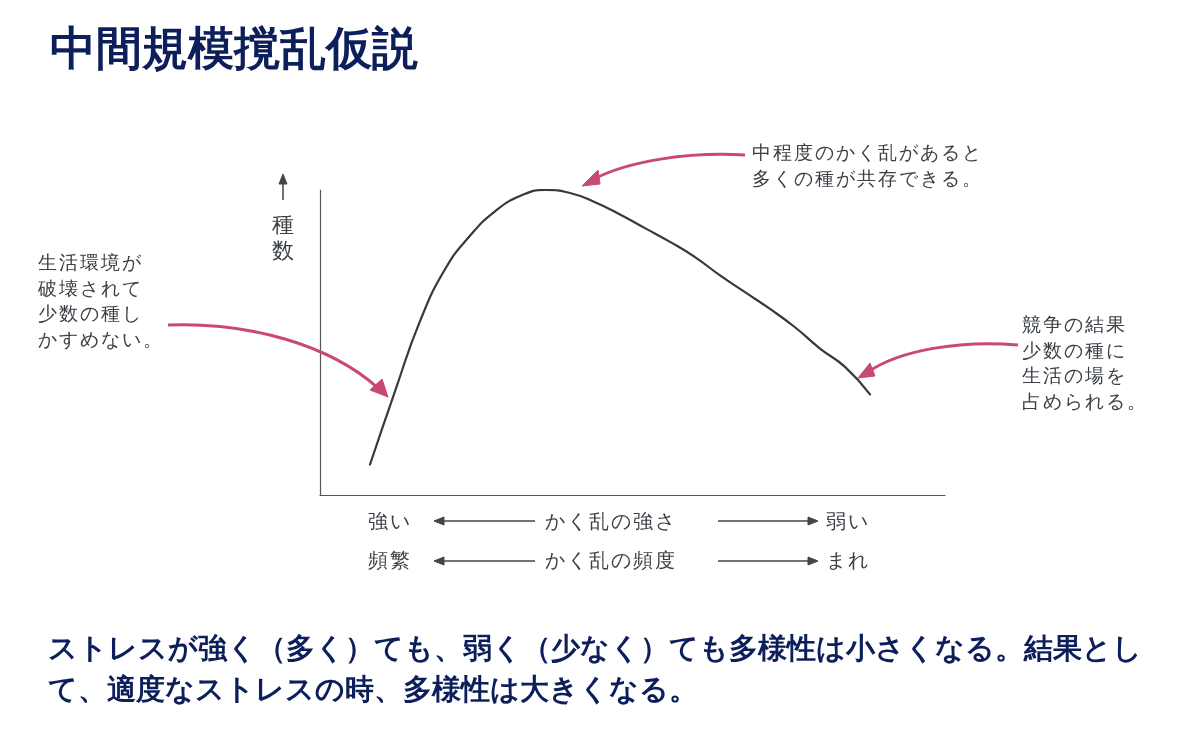 The image size is (1200, 750). I want to click on text: かく乱の頻度, so click(611, 560).